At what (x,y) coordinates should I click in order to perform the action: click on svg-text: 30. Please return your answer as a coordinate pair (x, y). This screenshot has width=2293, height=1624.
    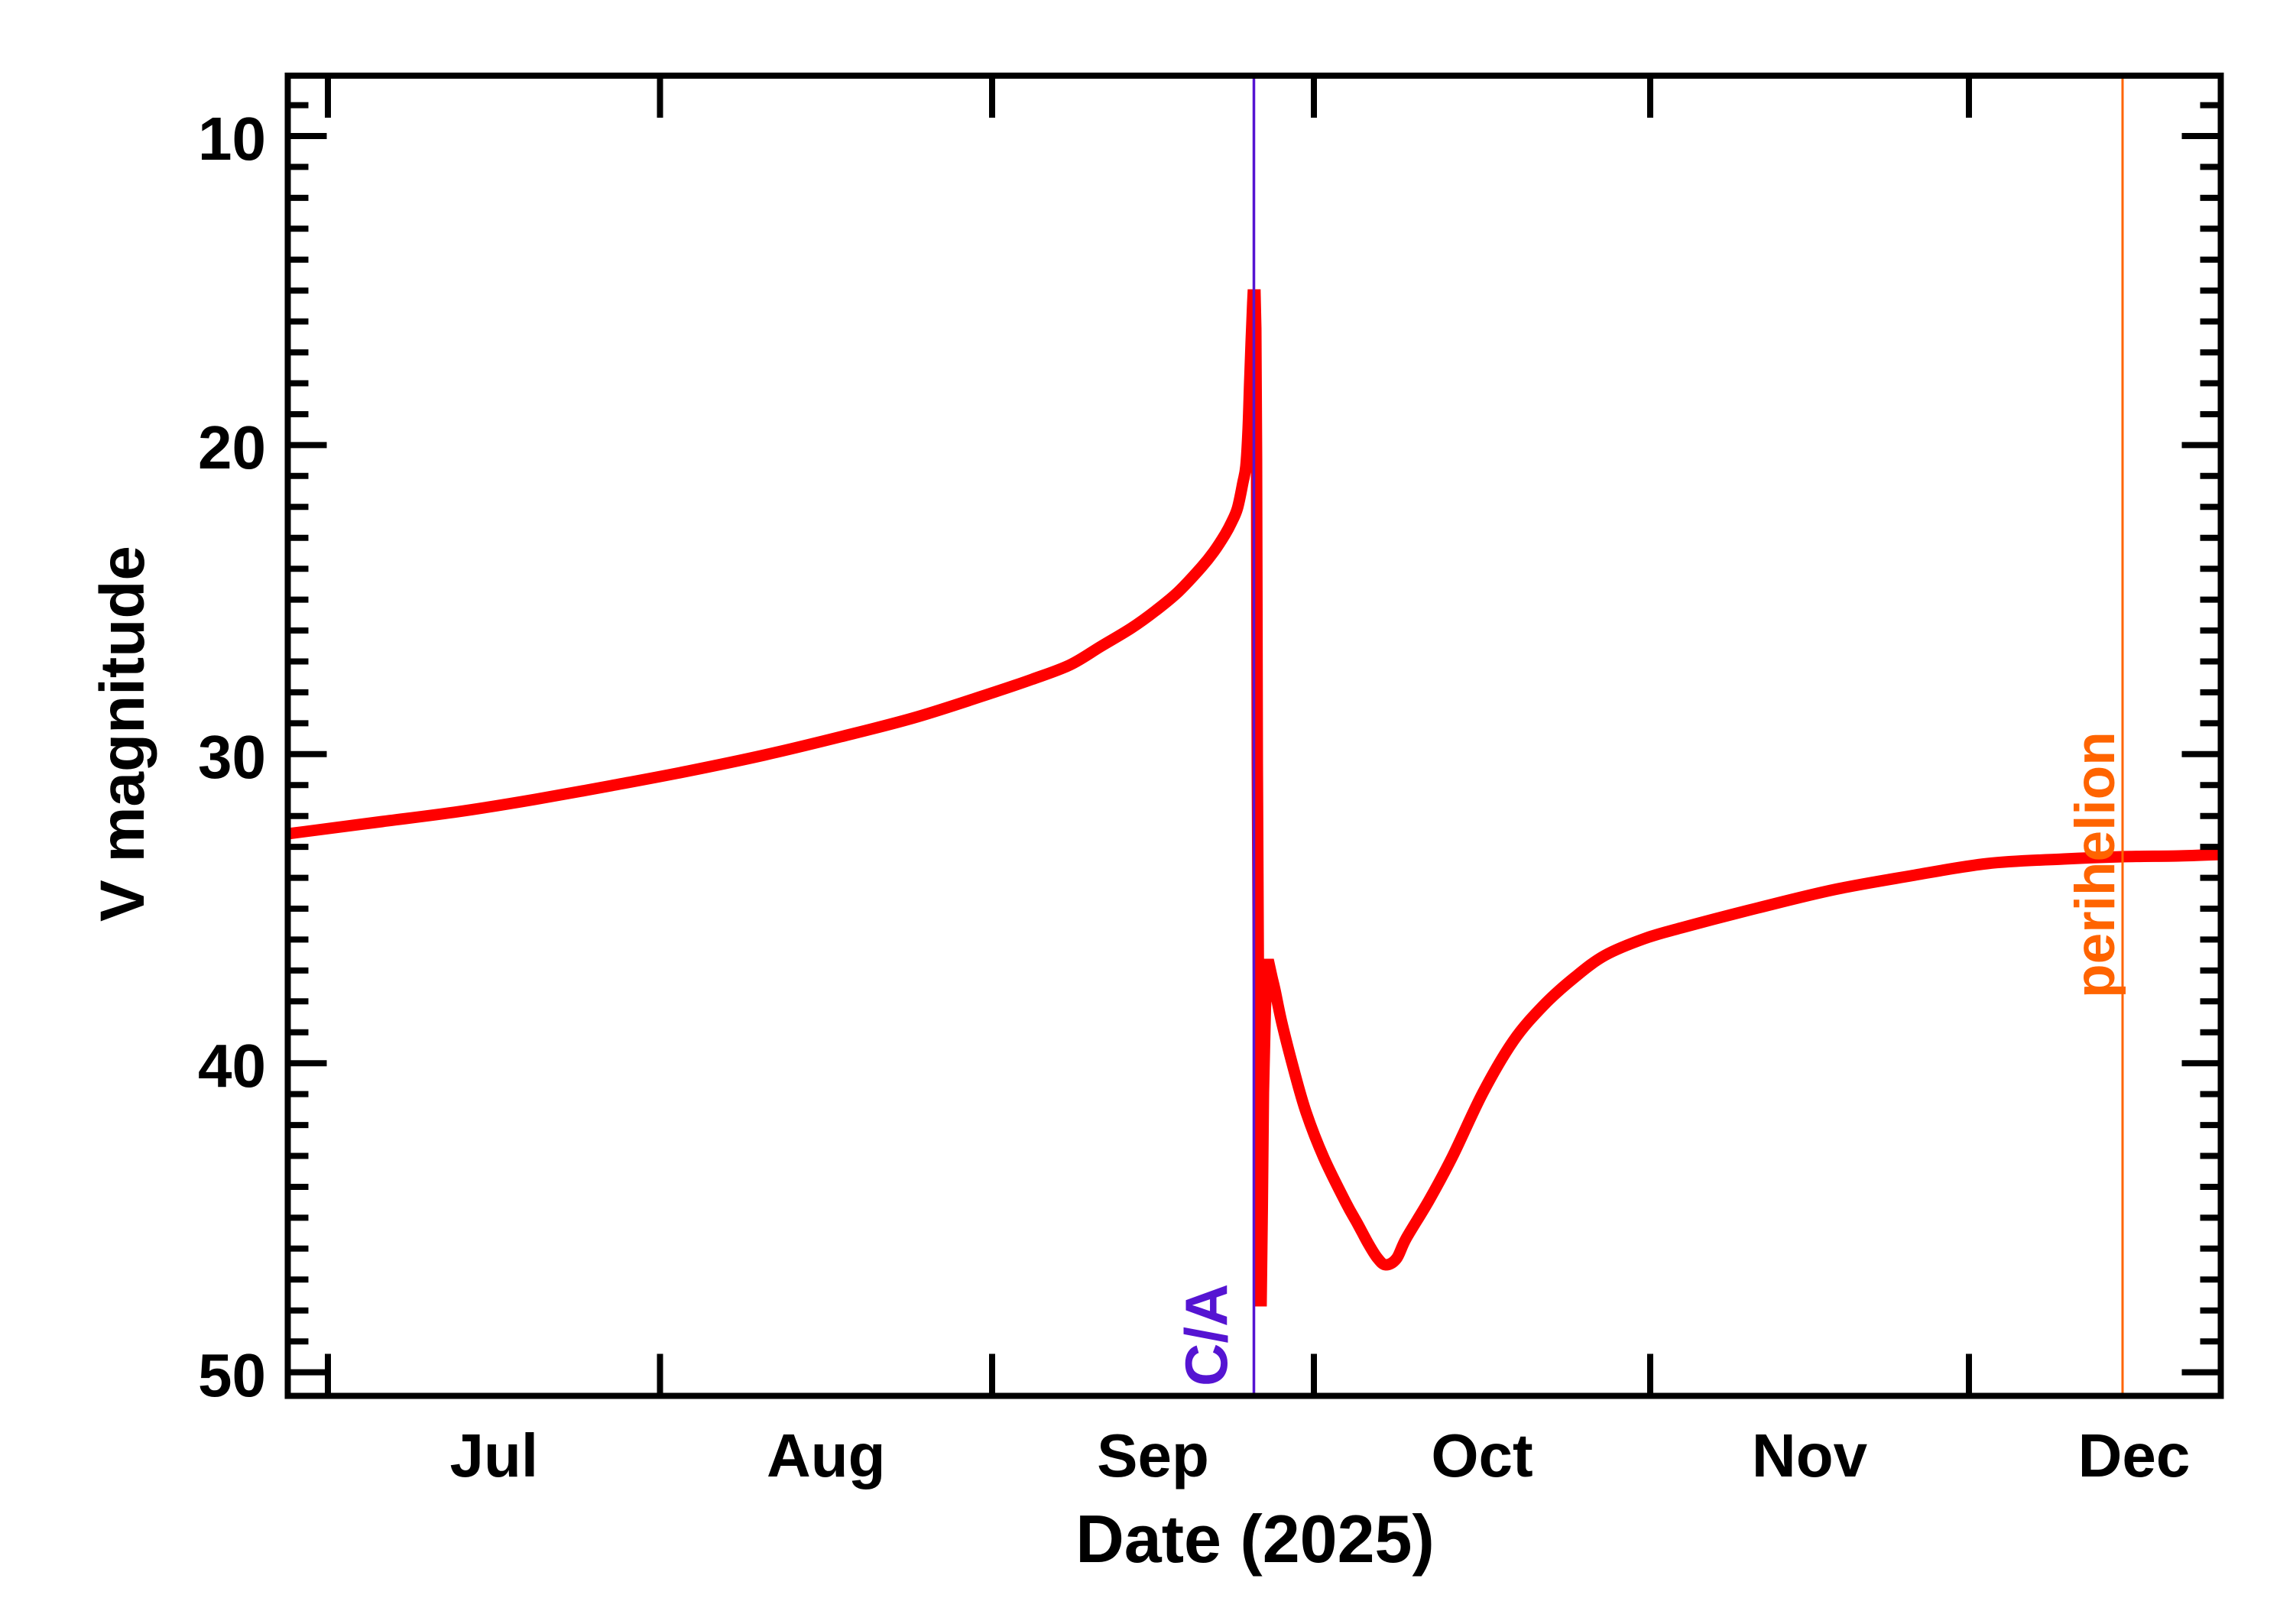
    Looking at the image, I should click on (232, 757).